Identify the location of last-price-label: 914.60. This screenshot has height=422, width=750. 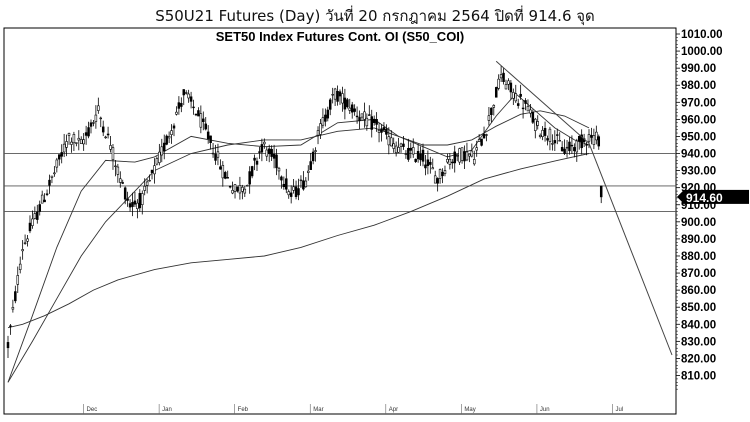
(704, 198).